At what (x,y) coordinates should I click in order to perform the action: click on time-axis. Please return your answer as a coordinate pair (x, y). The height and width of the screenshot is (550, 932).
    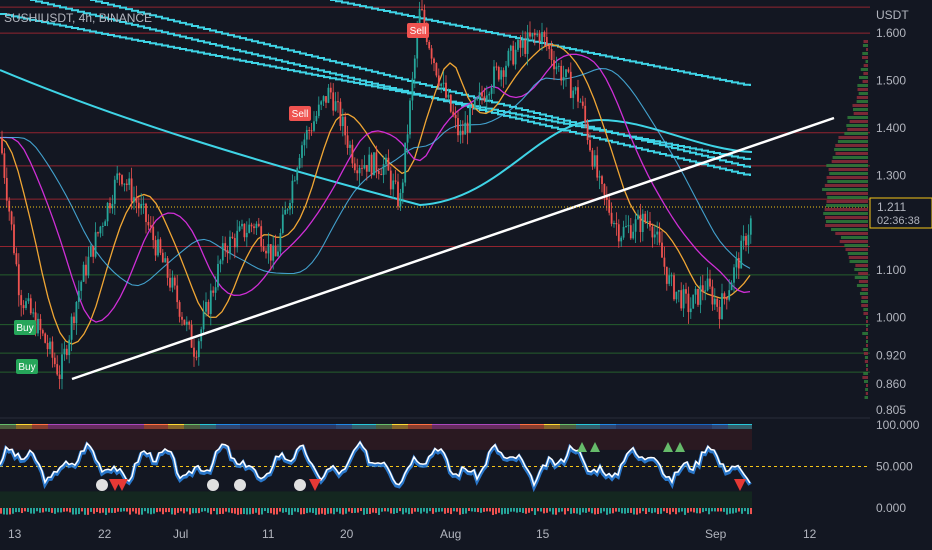
    Looking at the image, I should click on (466, 535).